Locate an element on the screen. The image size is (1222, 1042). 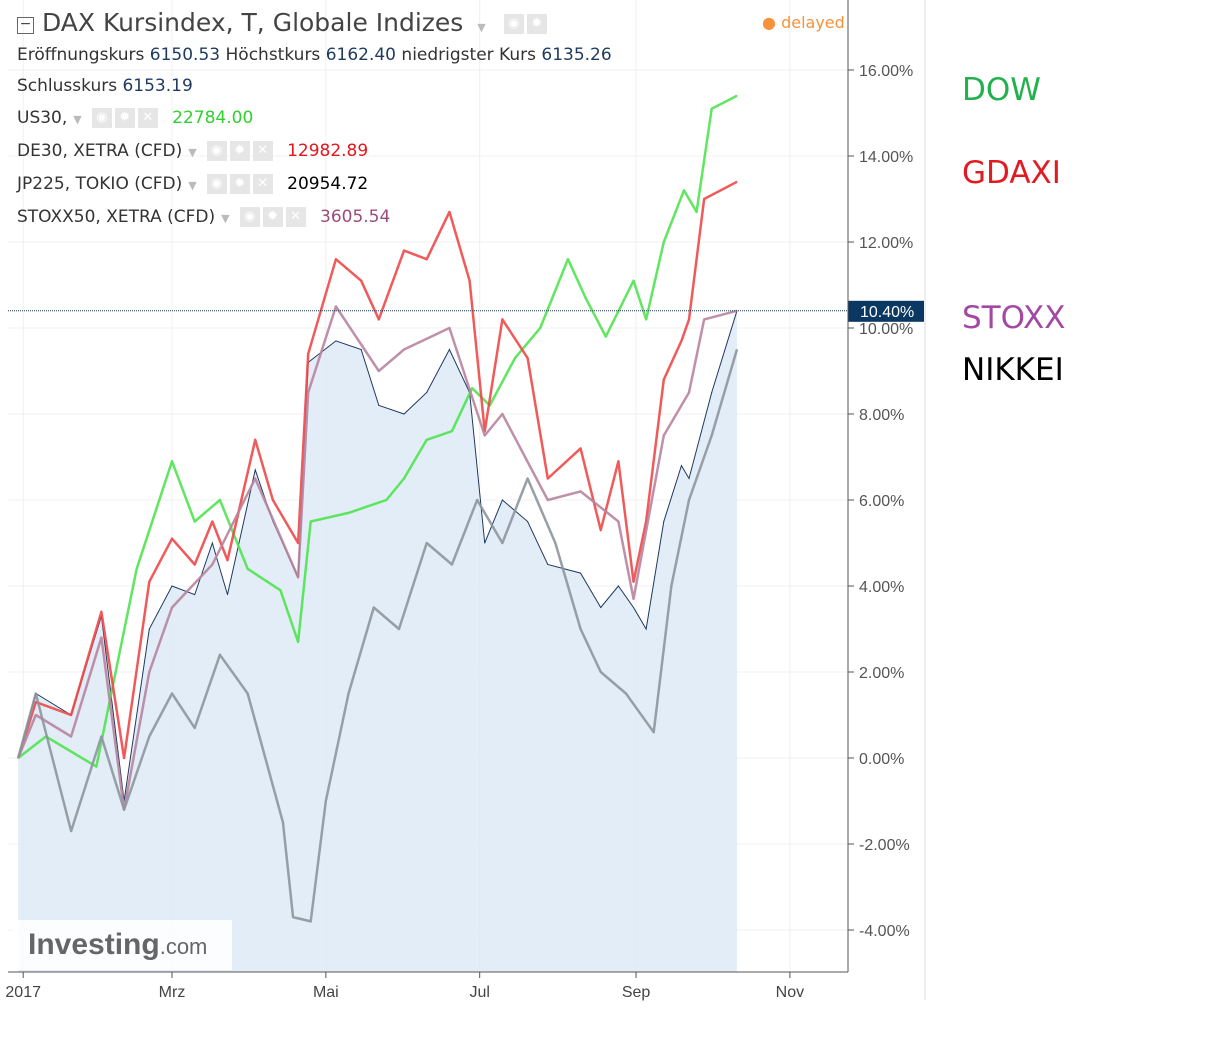
y-tick-label: 16.00% is located at coordinates (886, 71).